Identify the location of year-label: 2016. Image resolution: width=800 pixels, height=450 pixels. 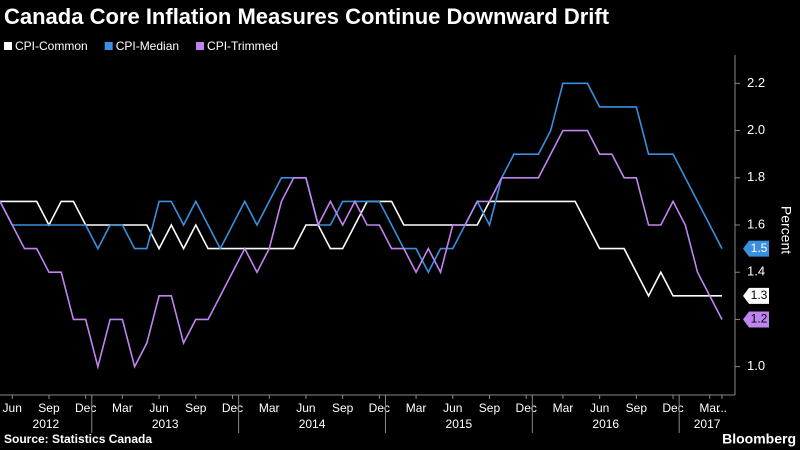
(605, 424).